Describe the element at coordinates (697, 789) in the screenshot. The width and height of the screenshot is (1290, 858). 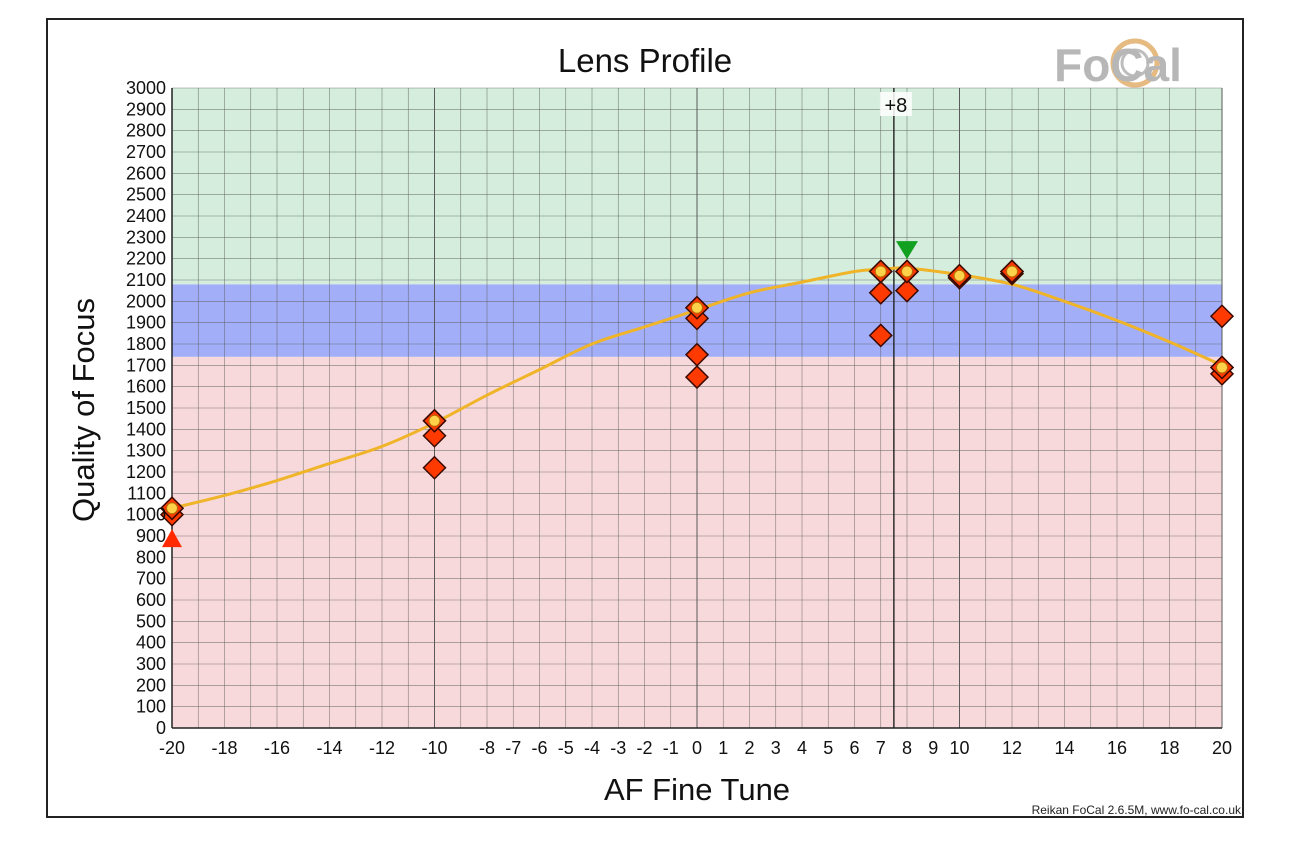
I see `x-axis-title: AF Fine Tune` at that location.